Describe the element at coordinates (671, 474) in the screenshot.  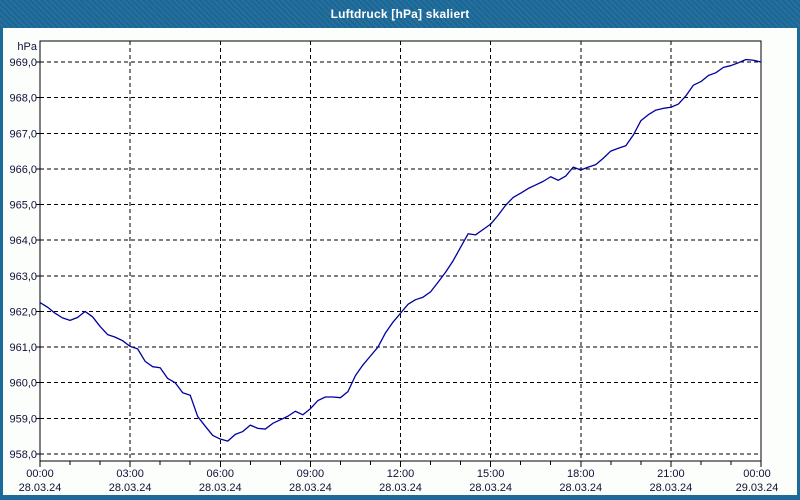
I see `x-tick-time-label: 21:00` at that location.